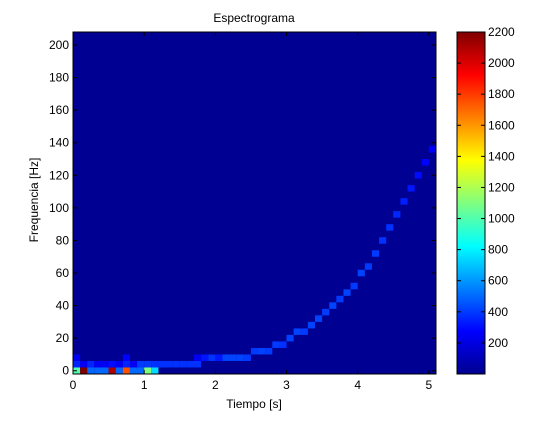 The image size is (560, 425). Describe the element at coordinates (501, 219) in the screenshot. I see `colorbar-tick-label-4: 1000` at that location.